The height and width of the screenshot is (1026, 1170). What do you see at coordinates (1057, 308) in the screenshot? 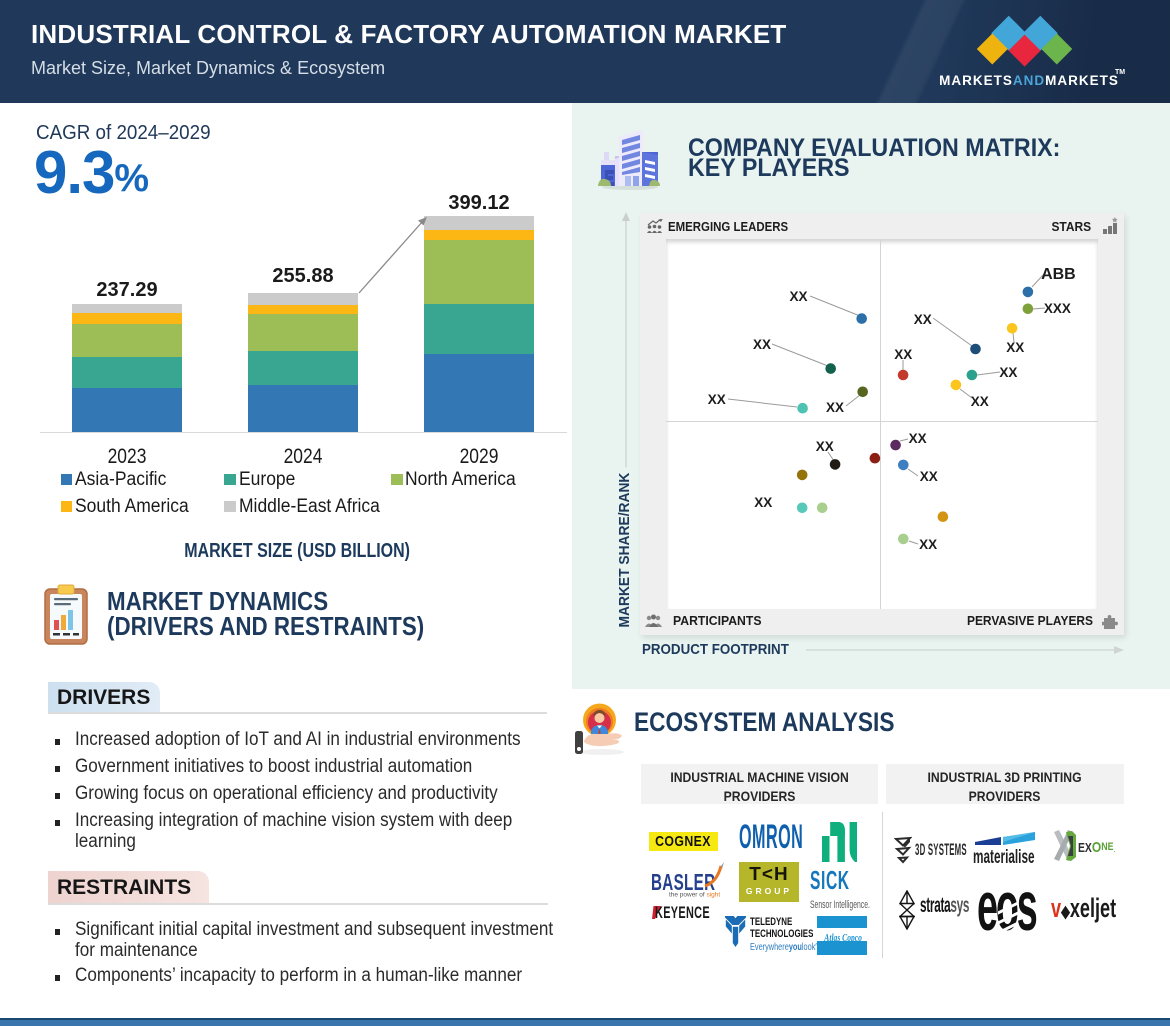
I see `svg-text: XXX` at bounding box center [1057, 308].